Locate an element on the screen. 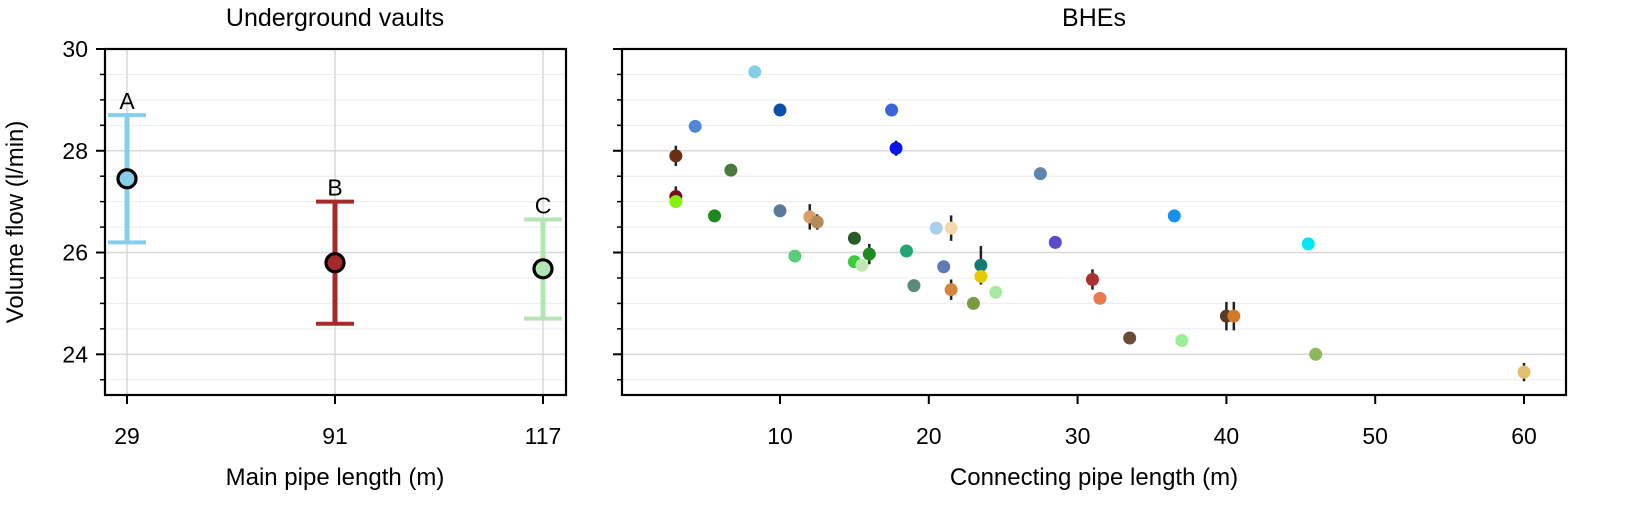 Image resolution: width=1645 pixels, height=517 pixels. y-tick-label: 26 is located at coordinates (75, 253).